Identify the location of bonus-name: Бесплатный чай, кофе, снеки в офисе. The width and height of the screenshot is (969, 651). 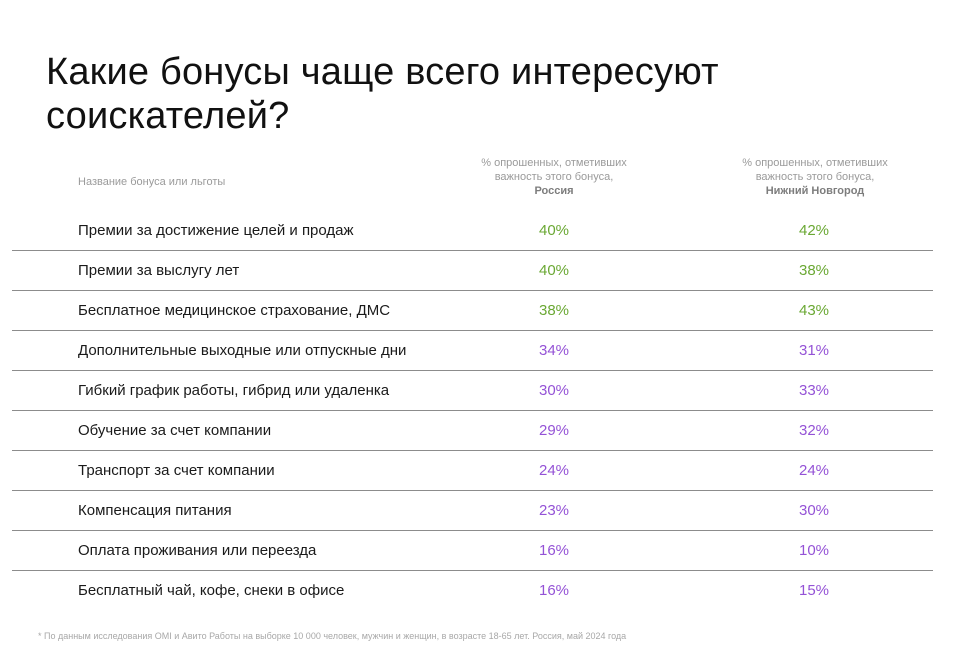
(211, 590).